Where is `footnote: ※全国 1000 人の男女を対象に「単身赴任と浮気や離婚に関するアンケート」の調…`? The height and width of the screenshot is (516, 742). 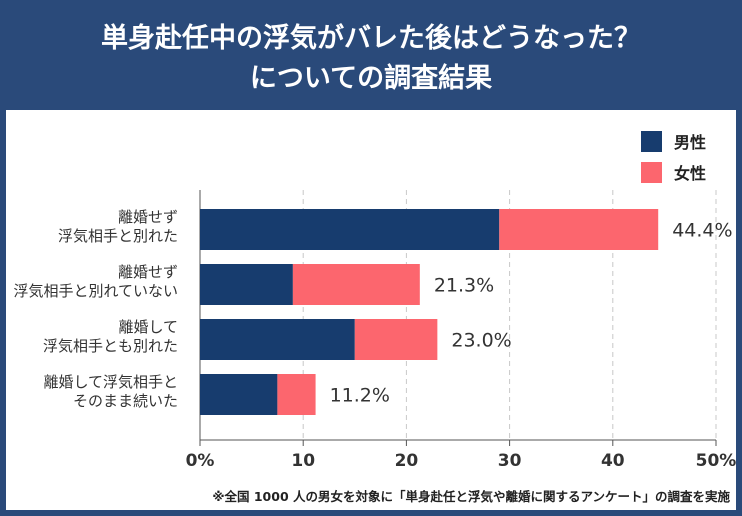
footnote: ※全国 1000 人の男女を対象に「単身赴任と浮気や離婚に関するアンケート」の調… is located at coordinates (471, 496).